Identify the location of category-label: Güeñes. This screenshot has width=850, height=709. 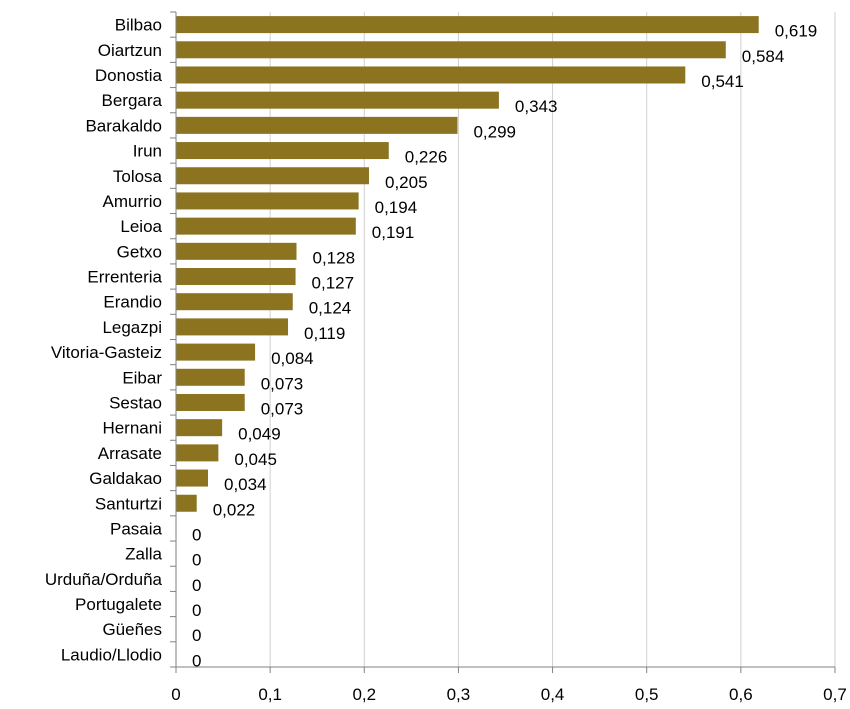
(132, 629).